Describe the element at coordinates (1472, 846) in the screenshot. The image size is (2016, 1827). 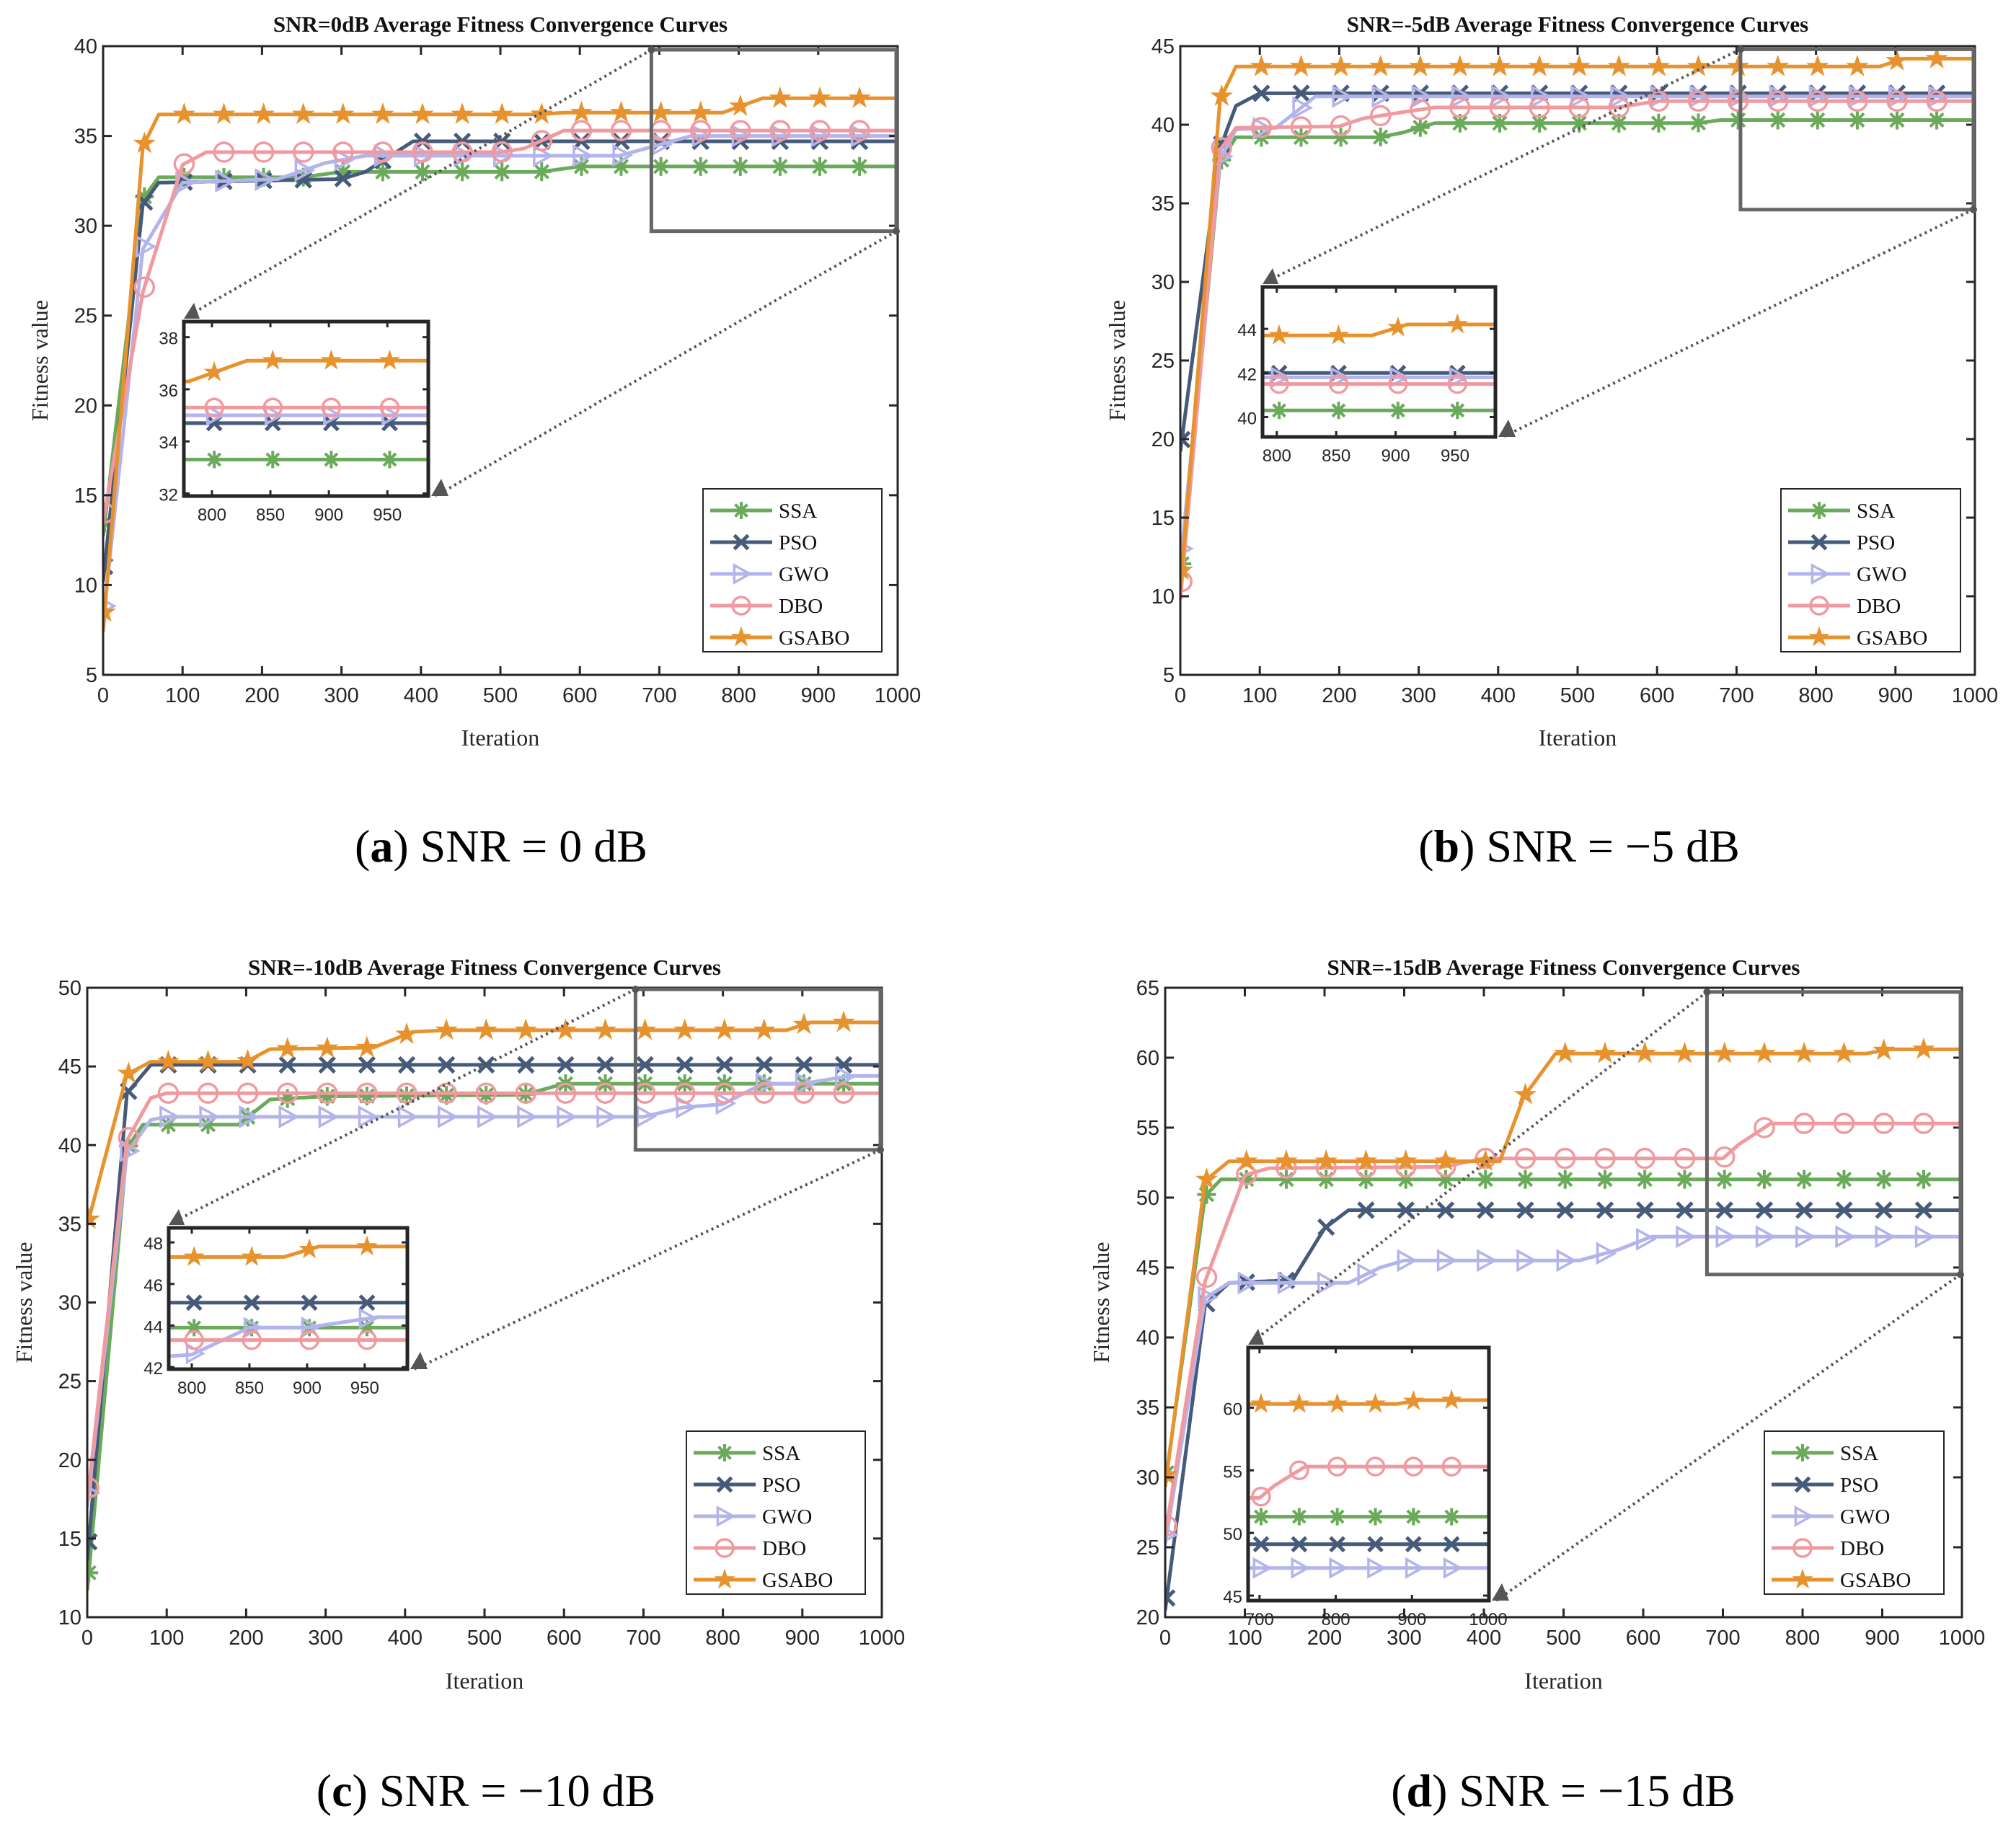
I see `caption-paren: )` at that location.